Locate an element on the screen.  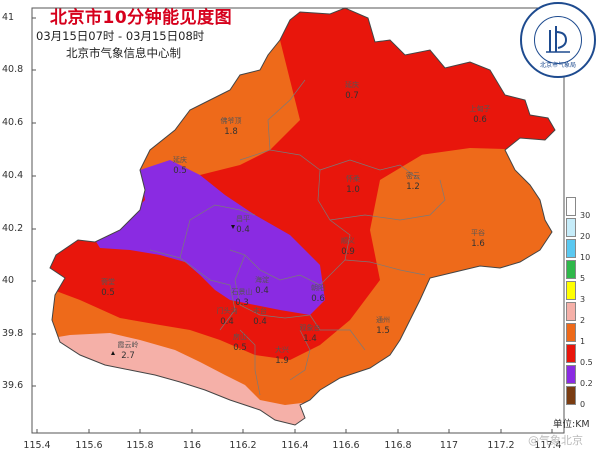
station-name: 朝阳 is located at coordinates (318, 288).